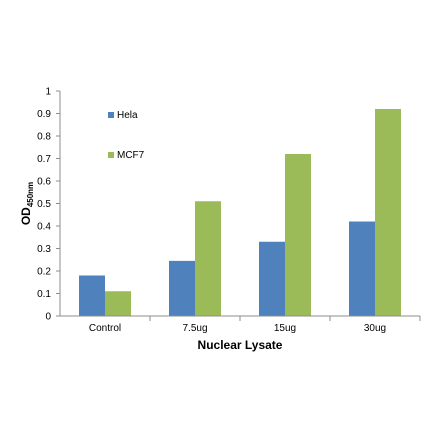 This screenshot has width=440, height=441. What do you see at coordinates (44, 204) in the screenshot?
I see `y-tick-label: 0.5` at bounding box center [44, 204].